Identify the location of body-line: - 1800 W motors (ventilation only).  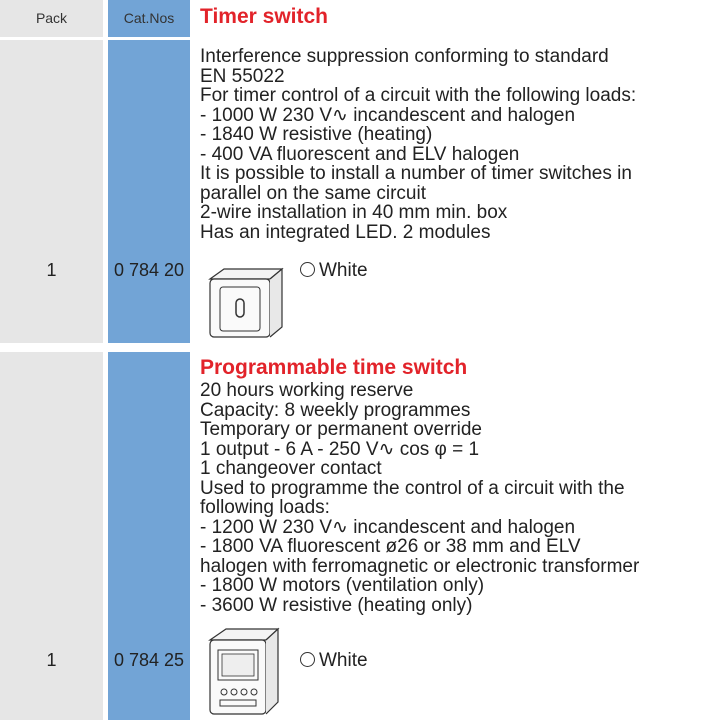
(342, 585).